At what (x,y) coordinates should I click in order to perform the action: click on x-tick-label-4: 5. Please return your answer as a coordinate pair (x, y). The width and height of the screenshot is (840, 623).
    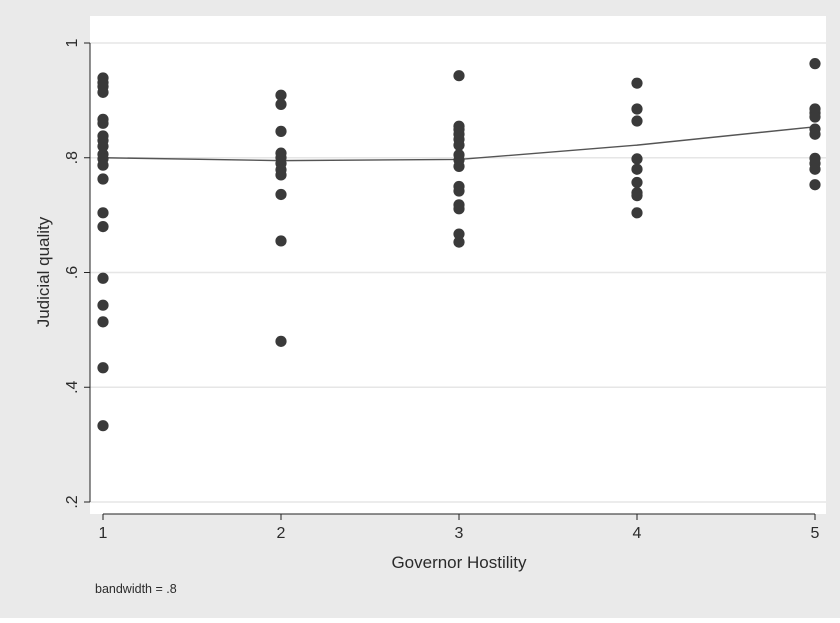
    Looking at the image, I should click on (815, 533).